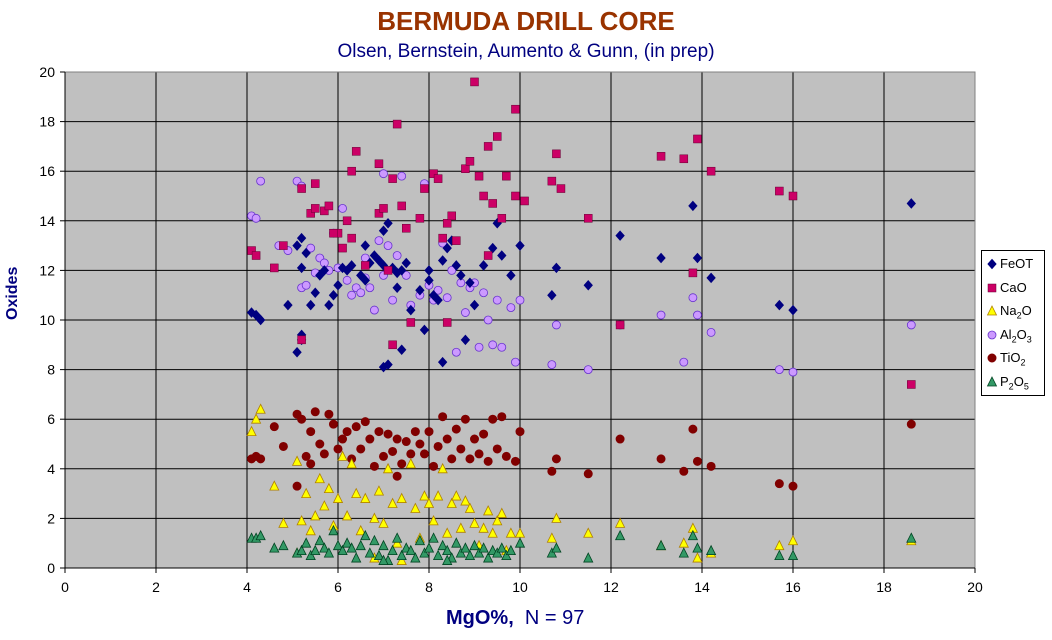 This screenshot has height=640, width=1052. What do you see at coordinates (51, 419) in the screenshot?
I see `y-tick-label: 6` at bounding box center [51, 419].